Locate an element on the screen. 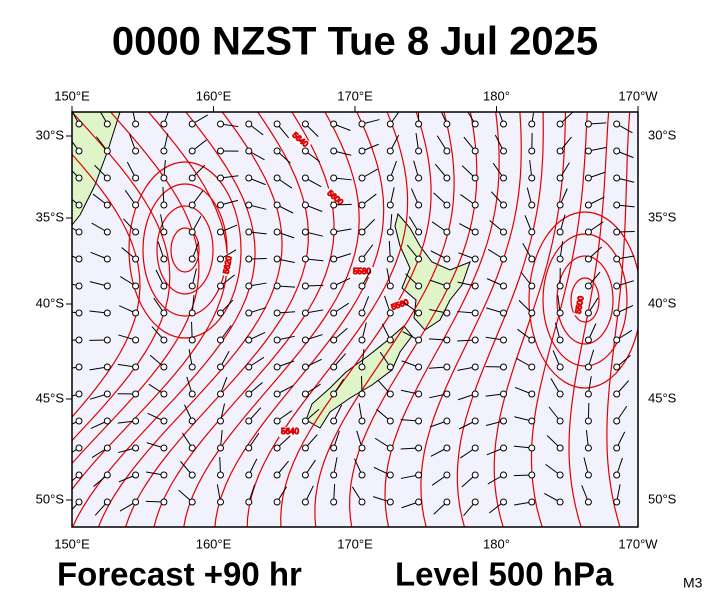  lon-label-bottom: 160°E is located at coordinates (214, 543).